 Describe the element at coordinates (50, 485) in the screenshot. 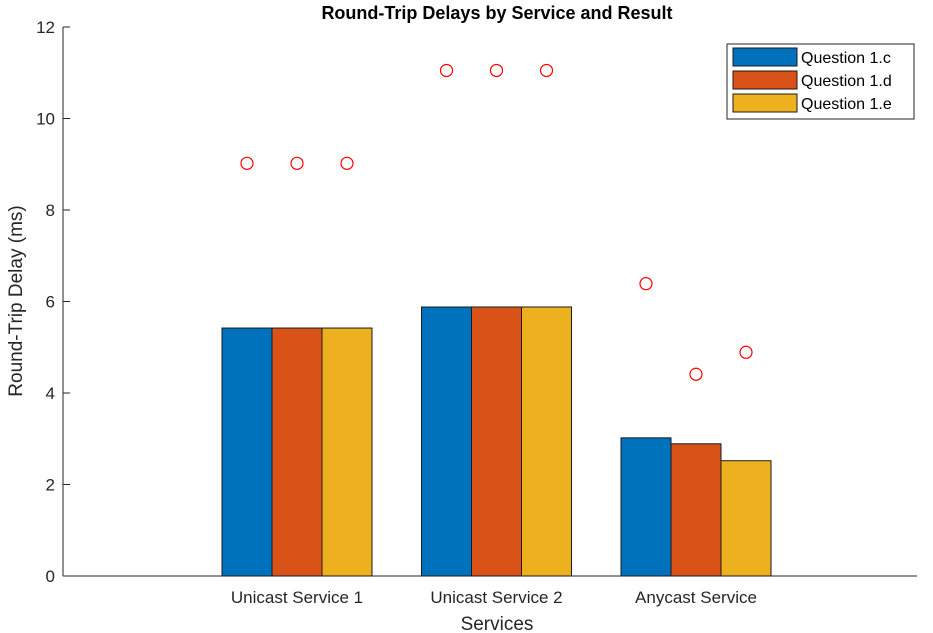

I see `y-tick-label: 2` at that location.